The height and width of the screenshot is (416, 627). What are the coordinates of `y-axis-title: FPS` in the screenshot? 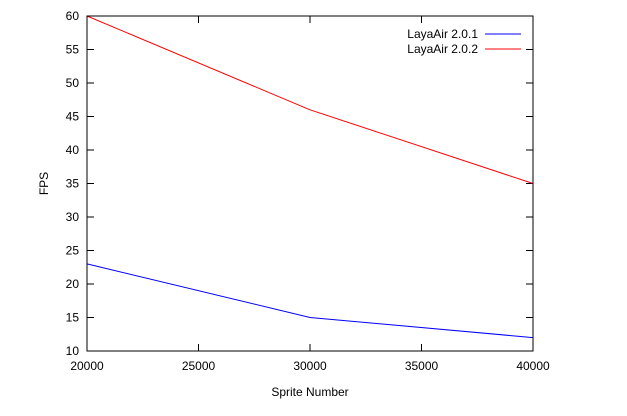 It's located at (44, 183).